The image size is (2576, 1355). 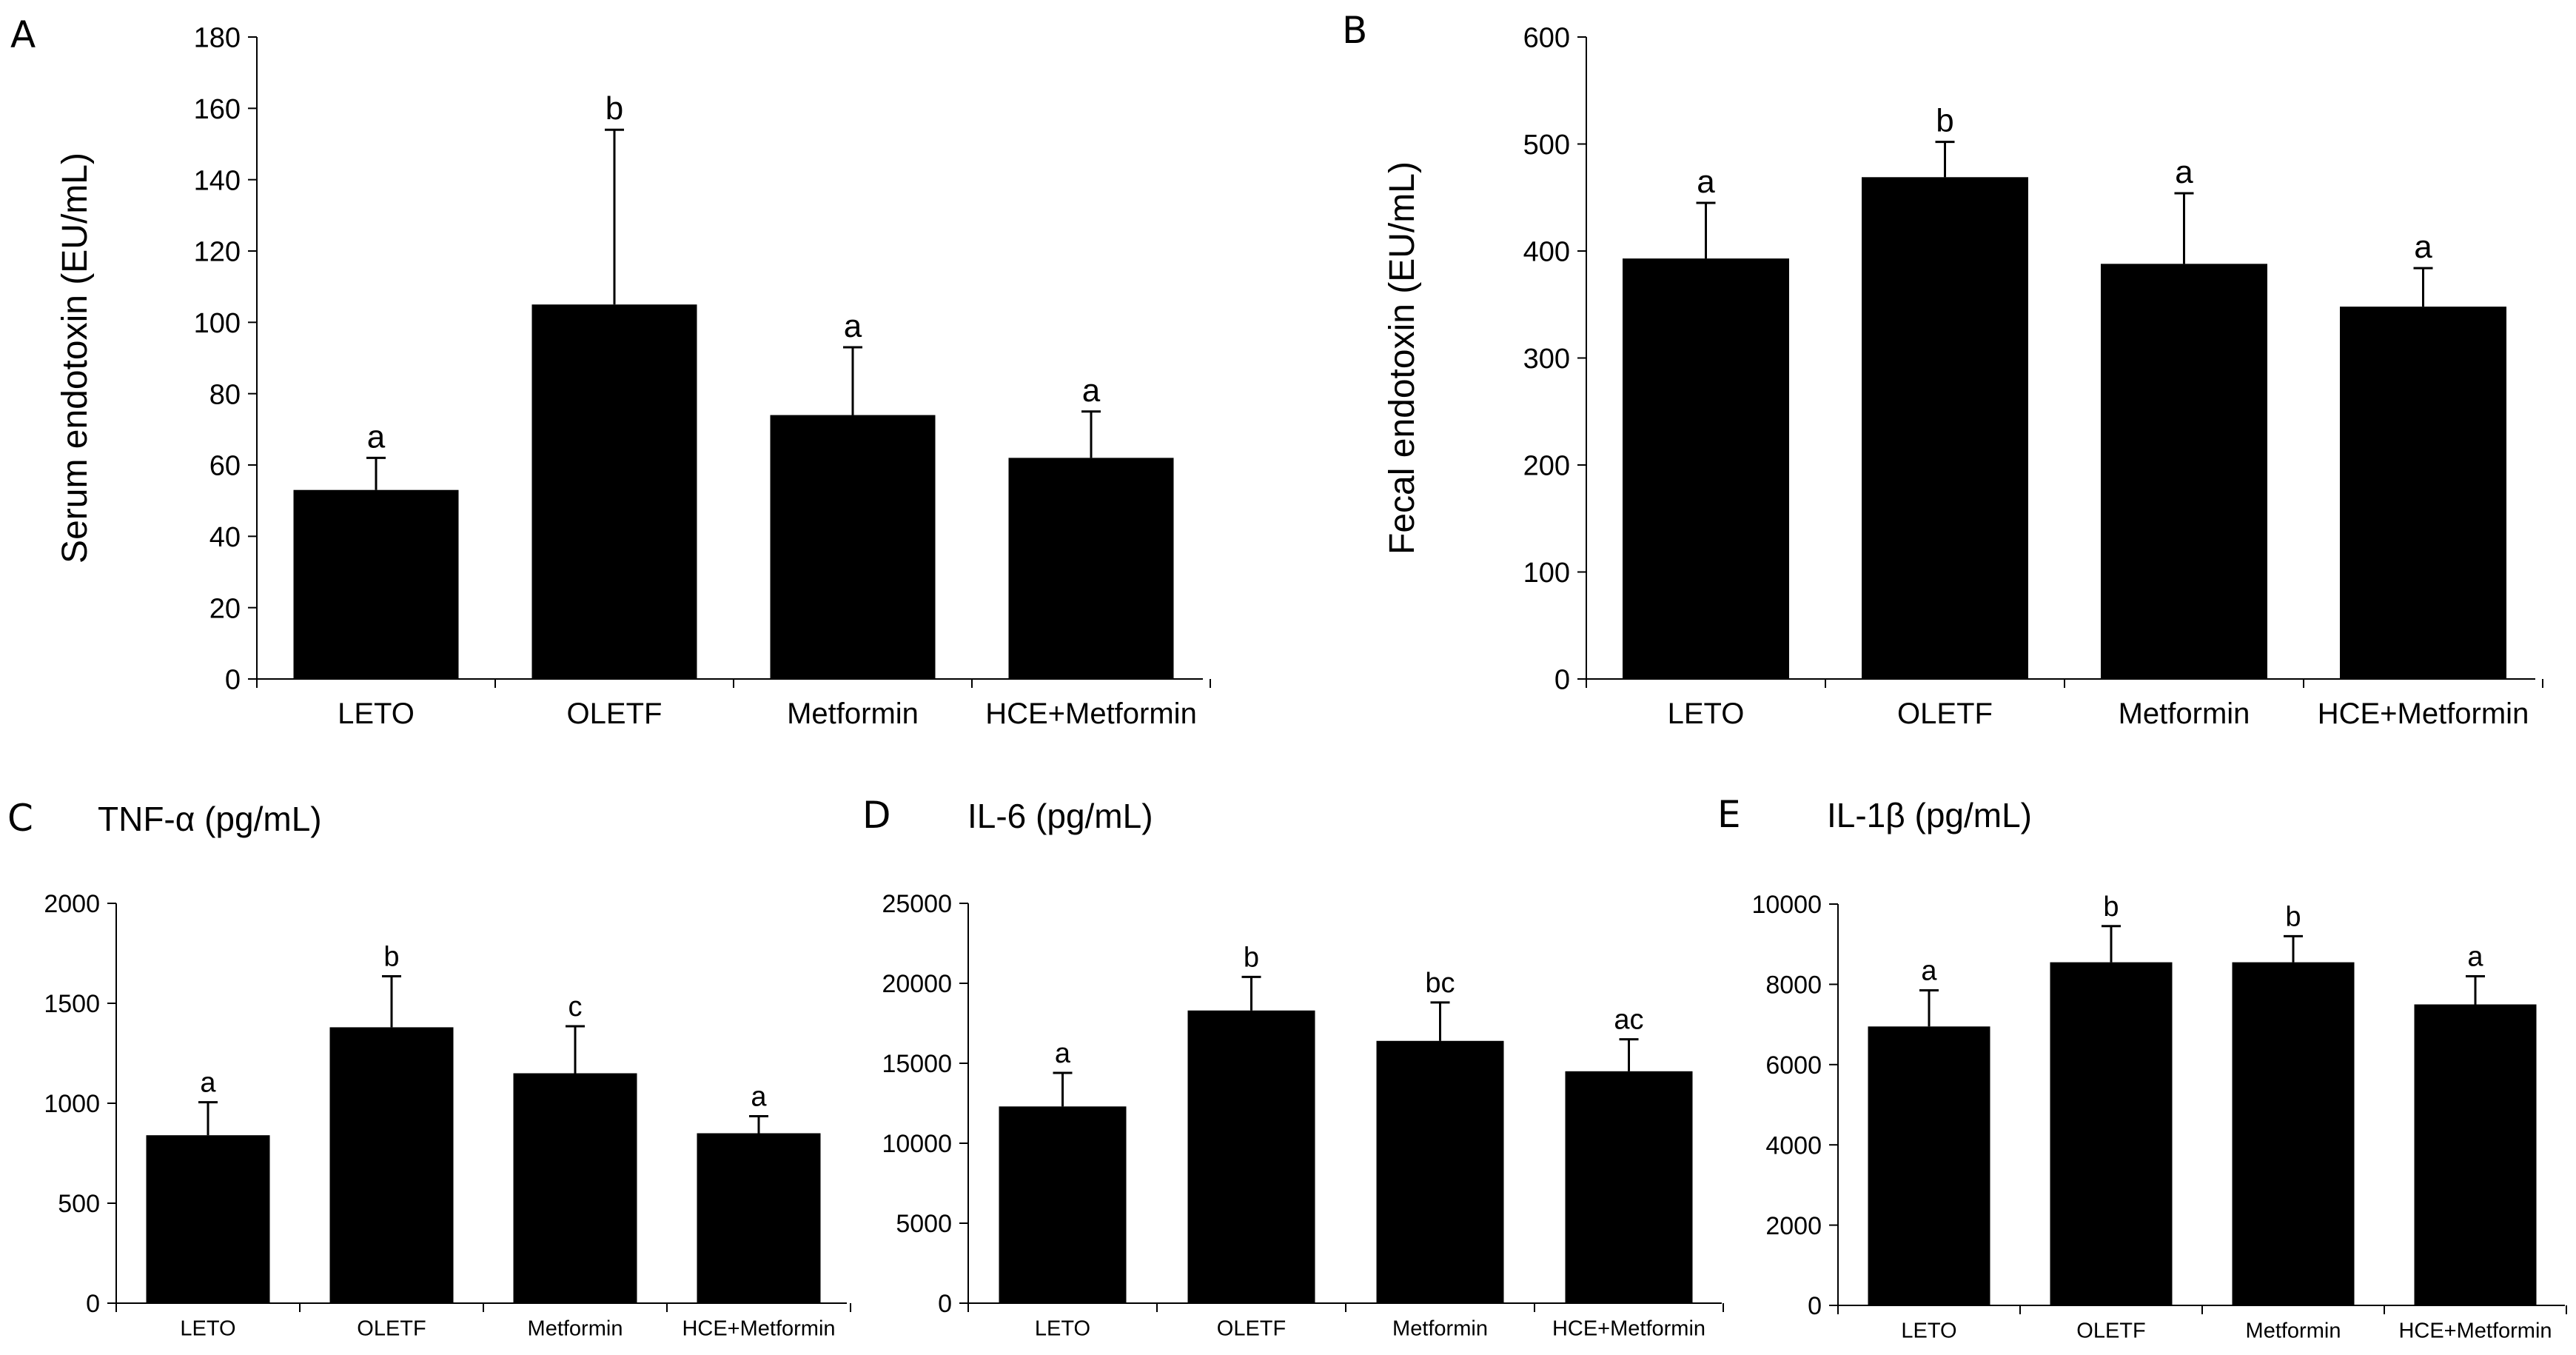 What do you see at coordinates (758, 1329) in the screenshot?
I see `category-label-c-4: HCE+Metformin` at bounding box center [758, 1329].